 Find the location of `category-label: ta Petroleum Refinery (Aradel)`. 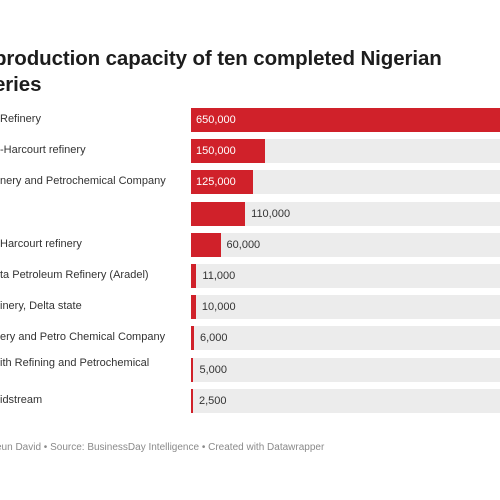

category-label: ta Petroleum Refinery (Aradel) is located at coordinates (74, 275).